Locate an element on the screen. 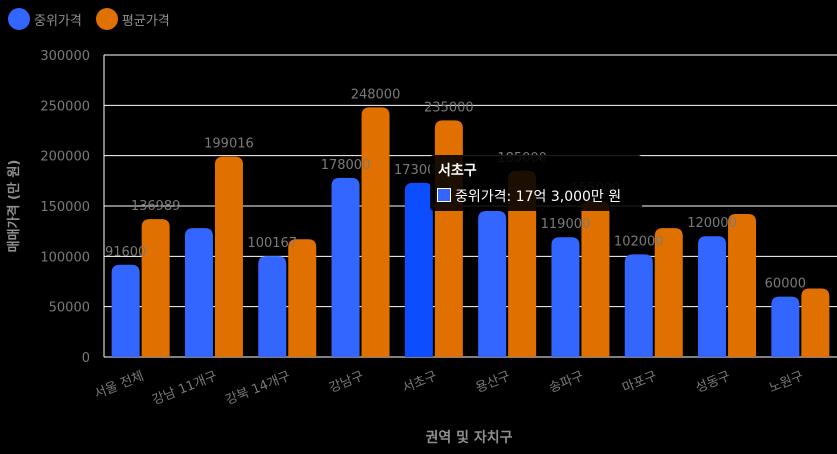 This screenshot has width=837, height=454. legend-label-average: 평균가격 is located at coordinates (145, 21).